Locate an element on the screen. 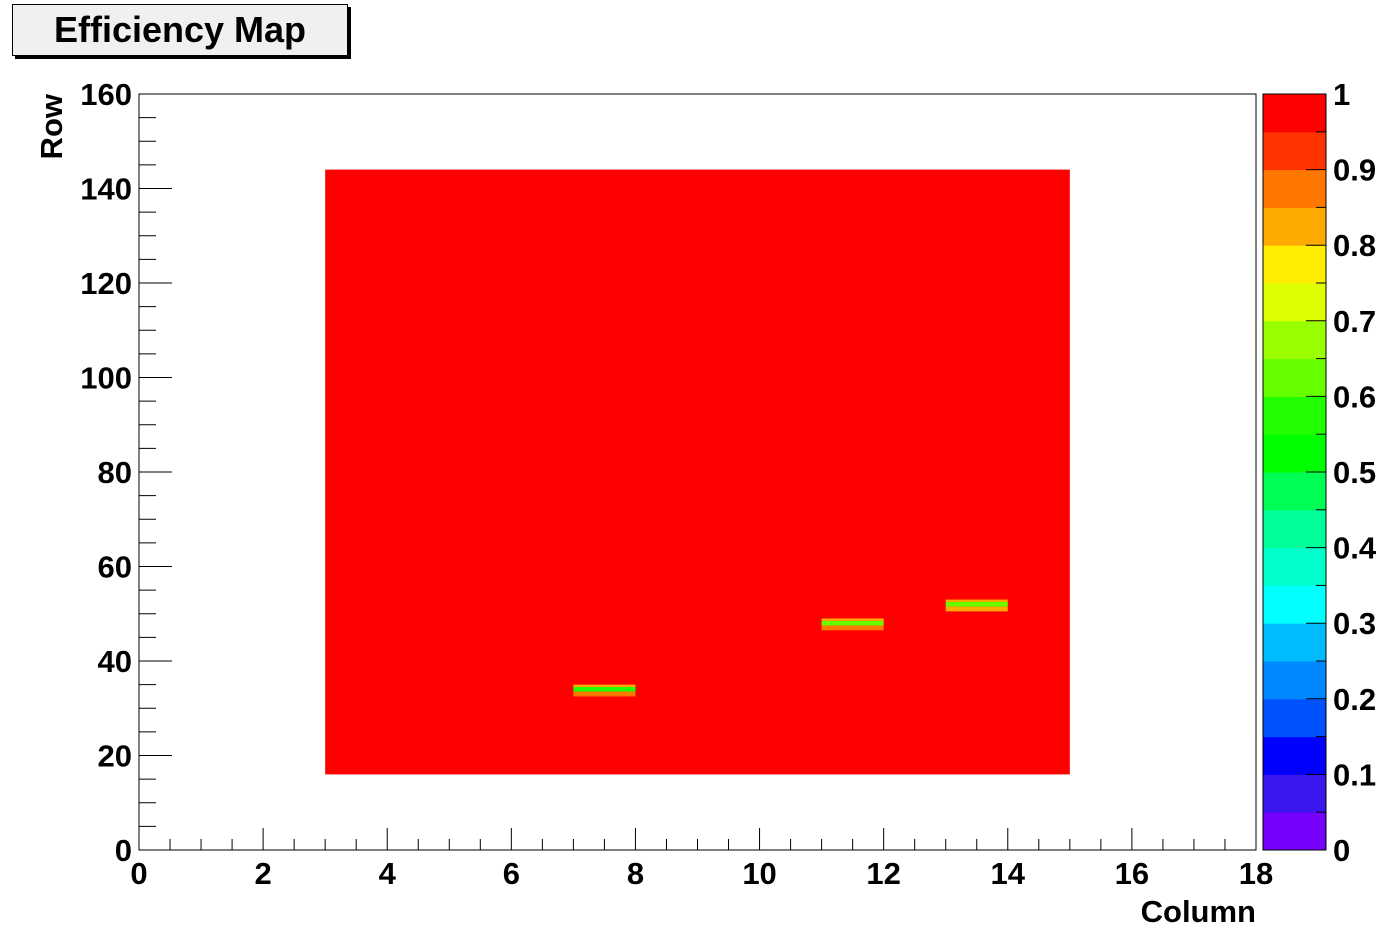 Image resolution: width=1396 pixels, height=945 pixels. x-tick-label: 10 is located at coordinates (759, 873).